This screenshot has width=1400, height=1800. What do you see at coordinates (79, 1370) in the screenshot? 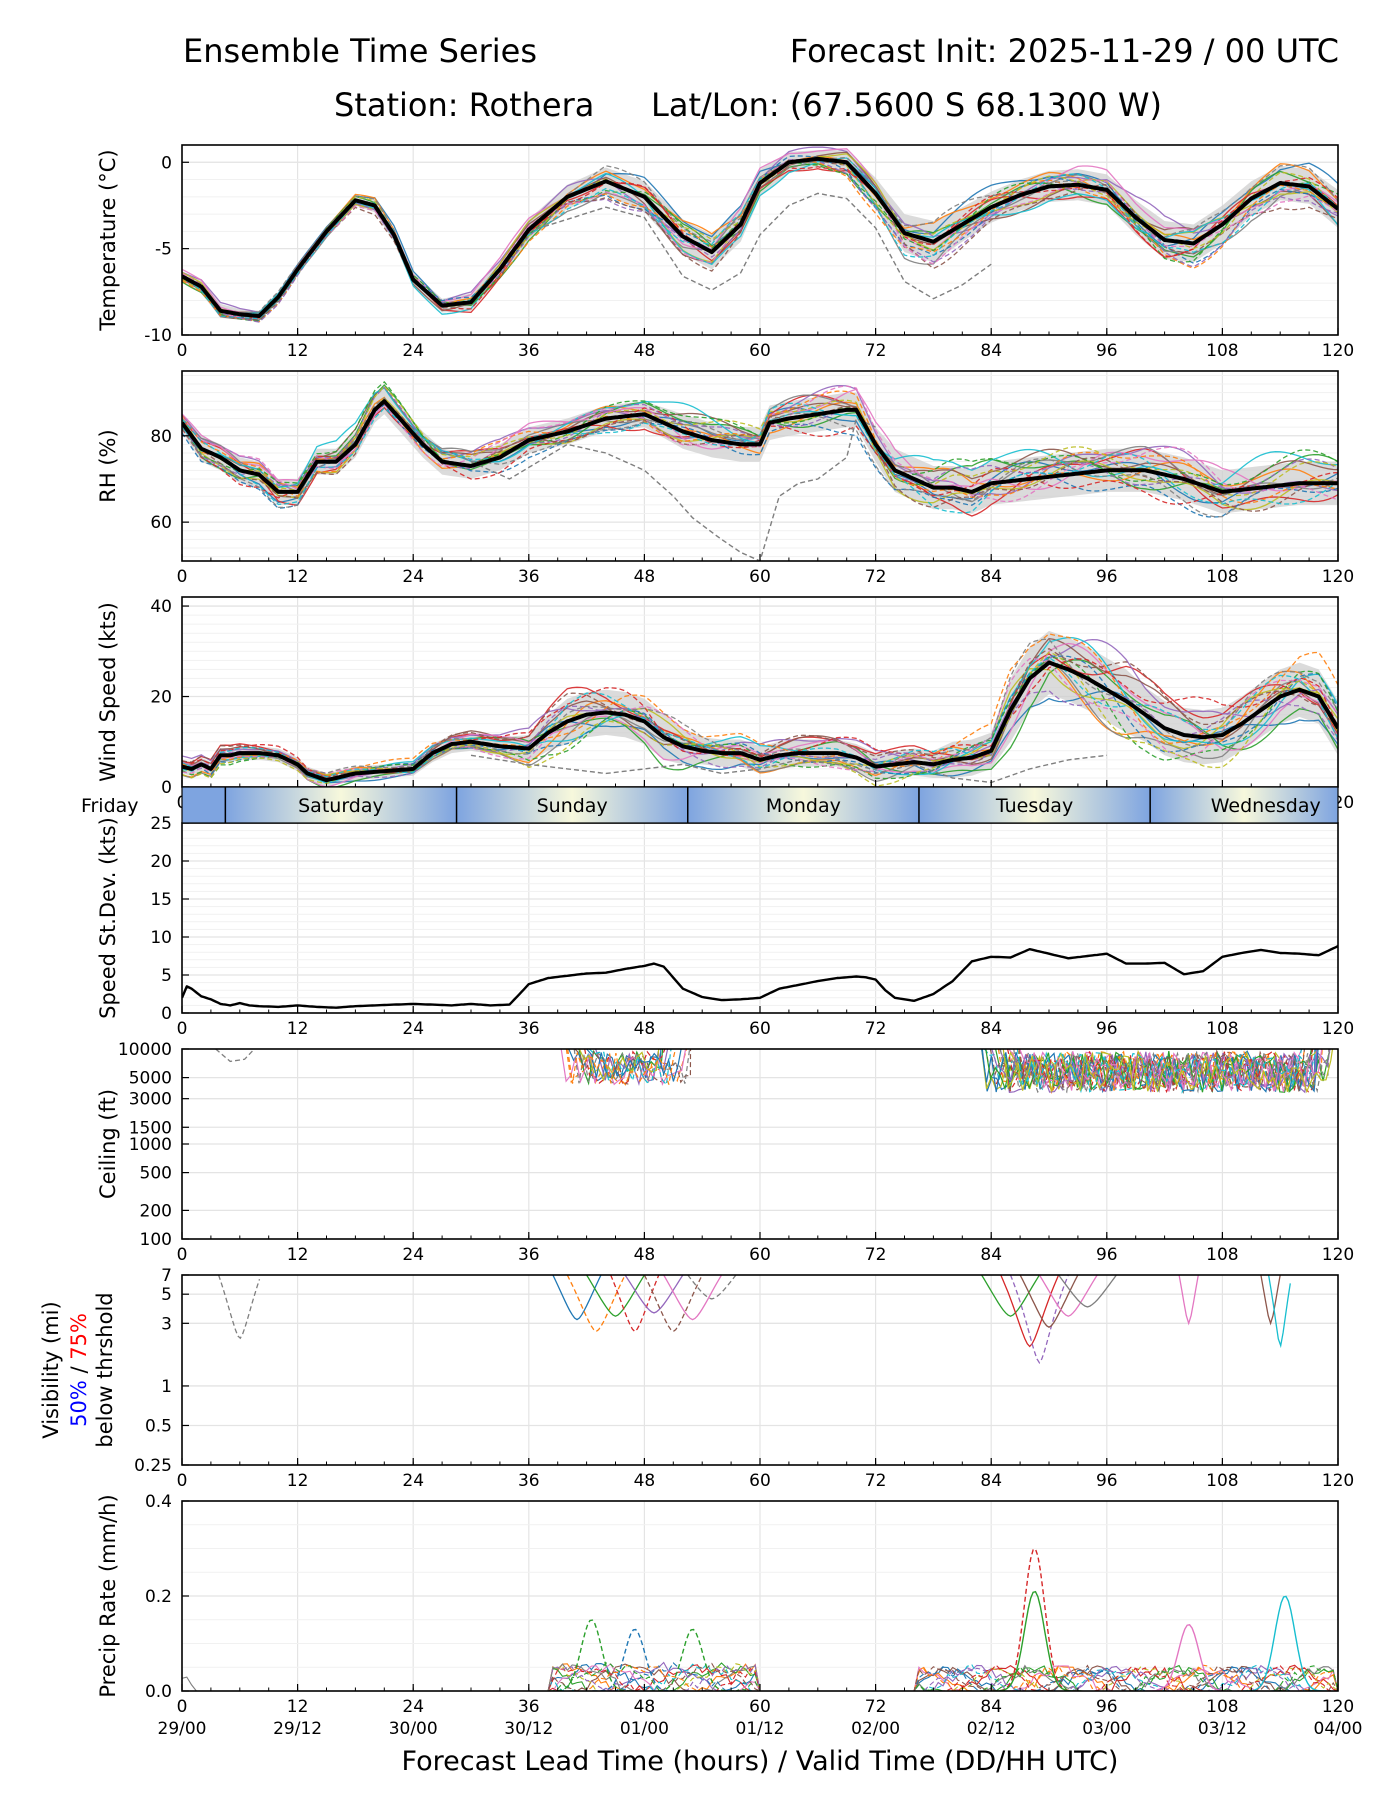
I see `vis-sep-label: /` at bounding box center [79, 1370].